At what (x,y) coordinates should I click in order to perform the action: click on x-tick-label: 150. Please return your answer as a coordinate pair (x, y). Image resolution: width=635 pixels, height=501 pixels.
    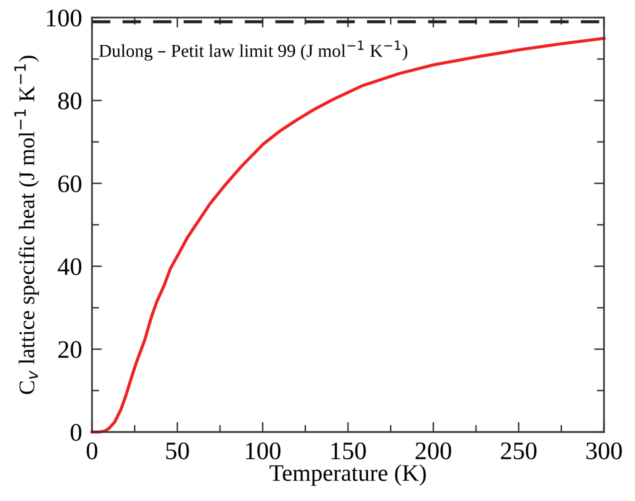
    Looking at the image, I should click on (348, 451).